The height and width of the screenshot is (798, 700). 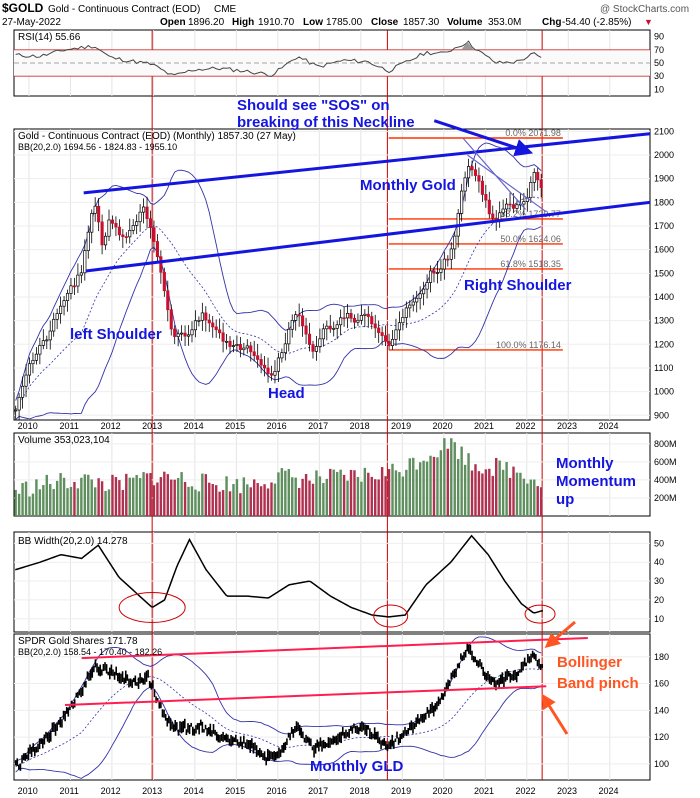 I want to click on header-open-label: Open, so click(x=173, y=22).